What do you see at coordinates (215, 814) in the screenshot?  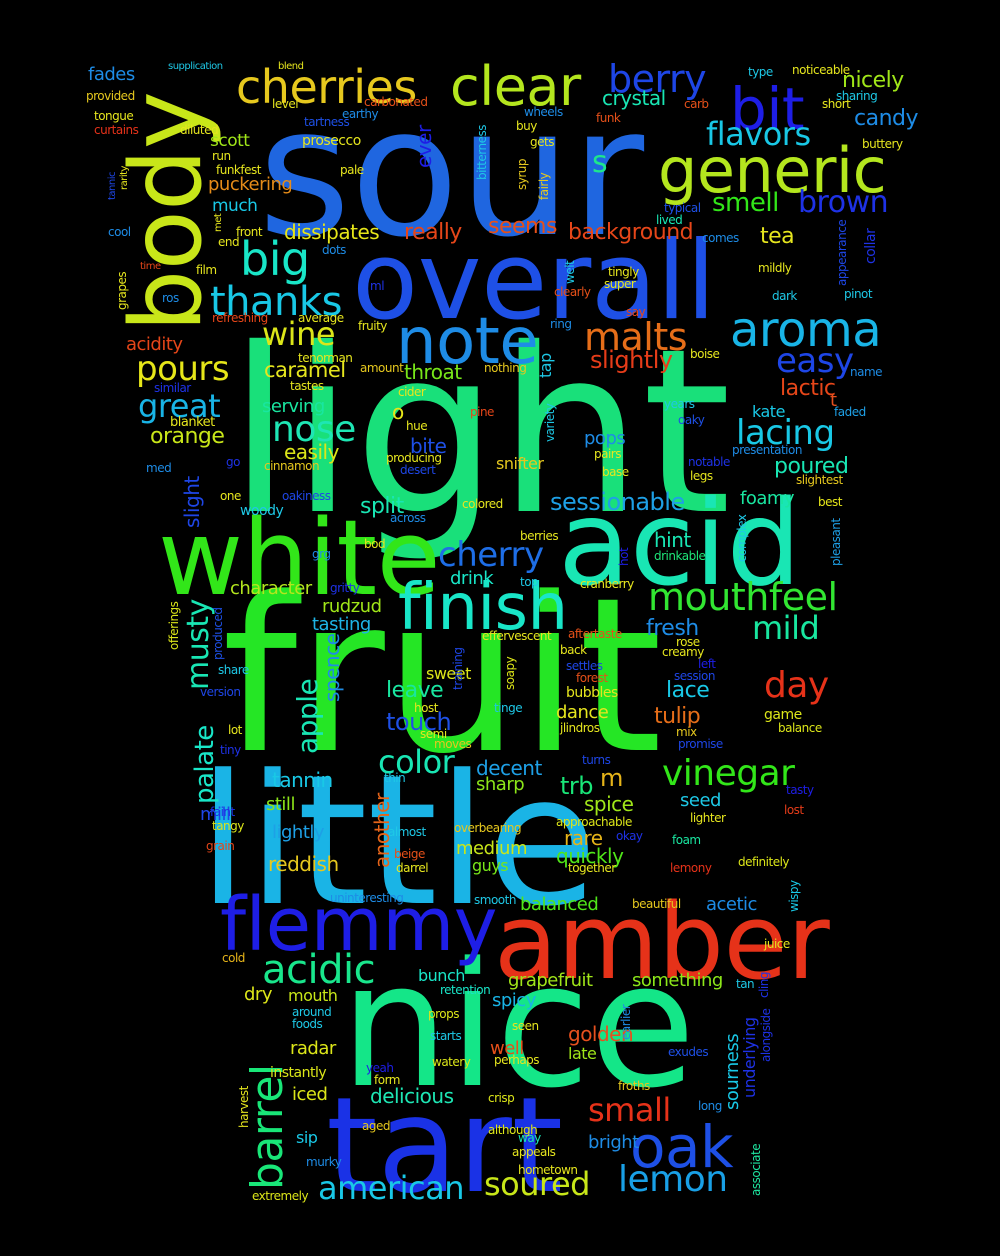 I see `word-mill: mill` at bounding box center [215, 814].